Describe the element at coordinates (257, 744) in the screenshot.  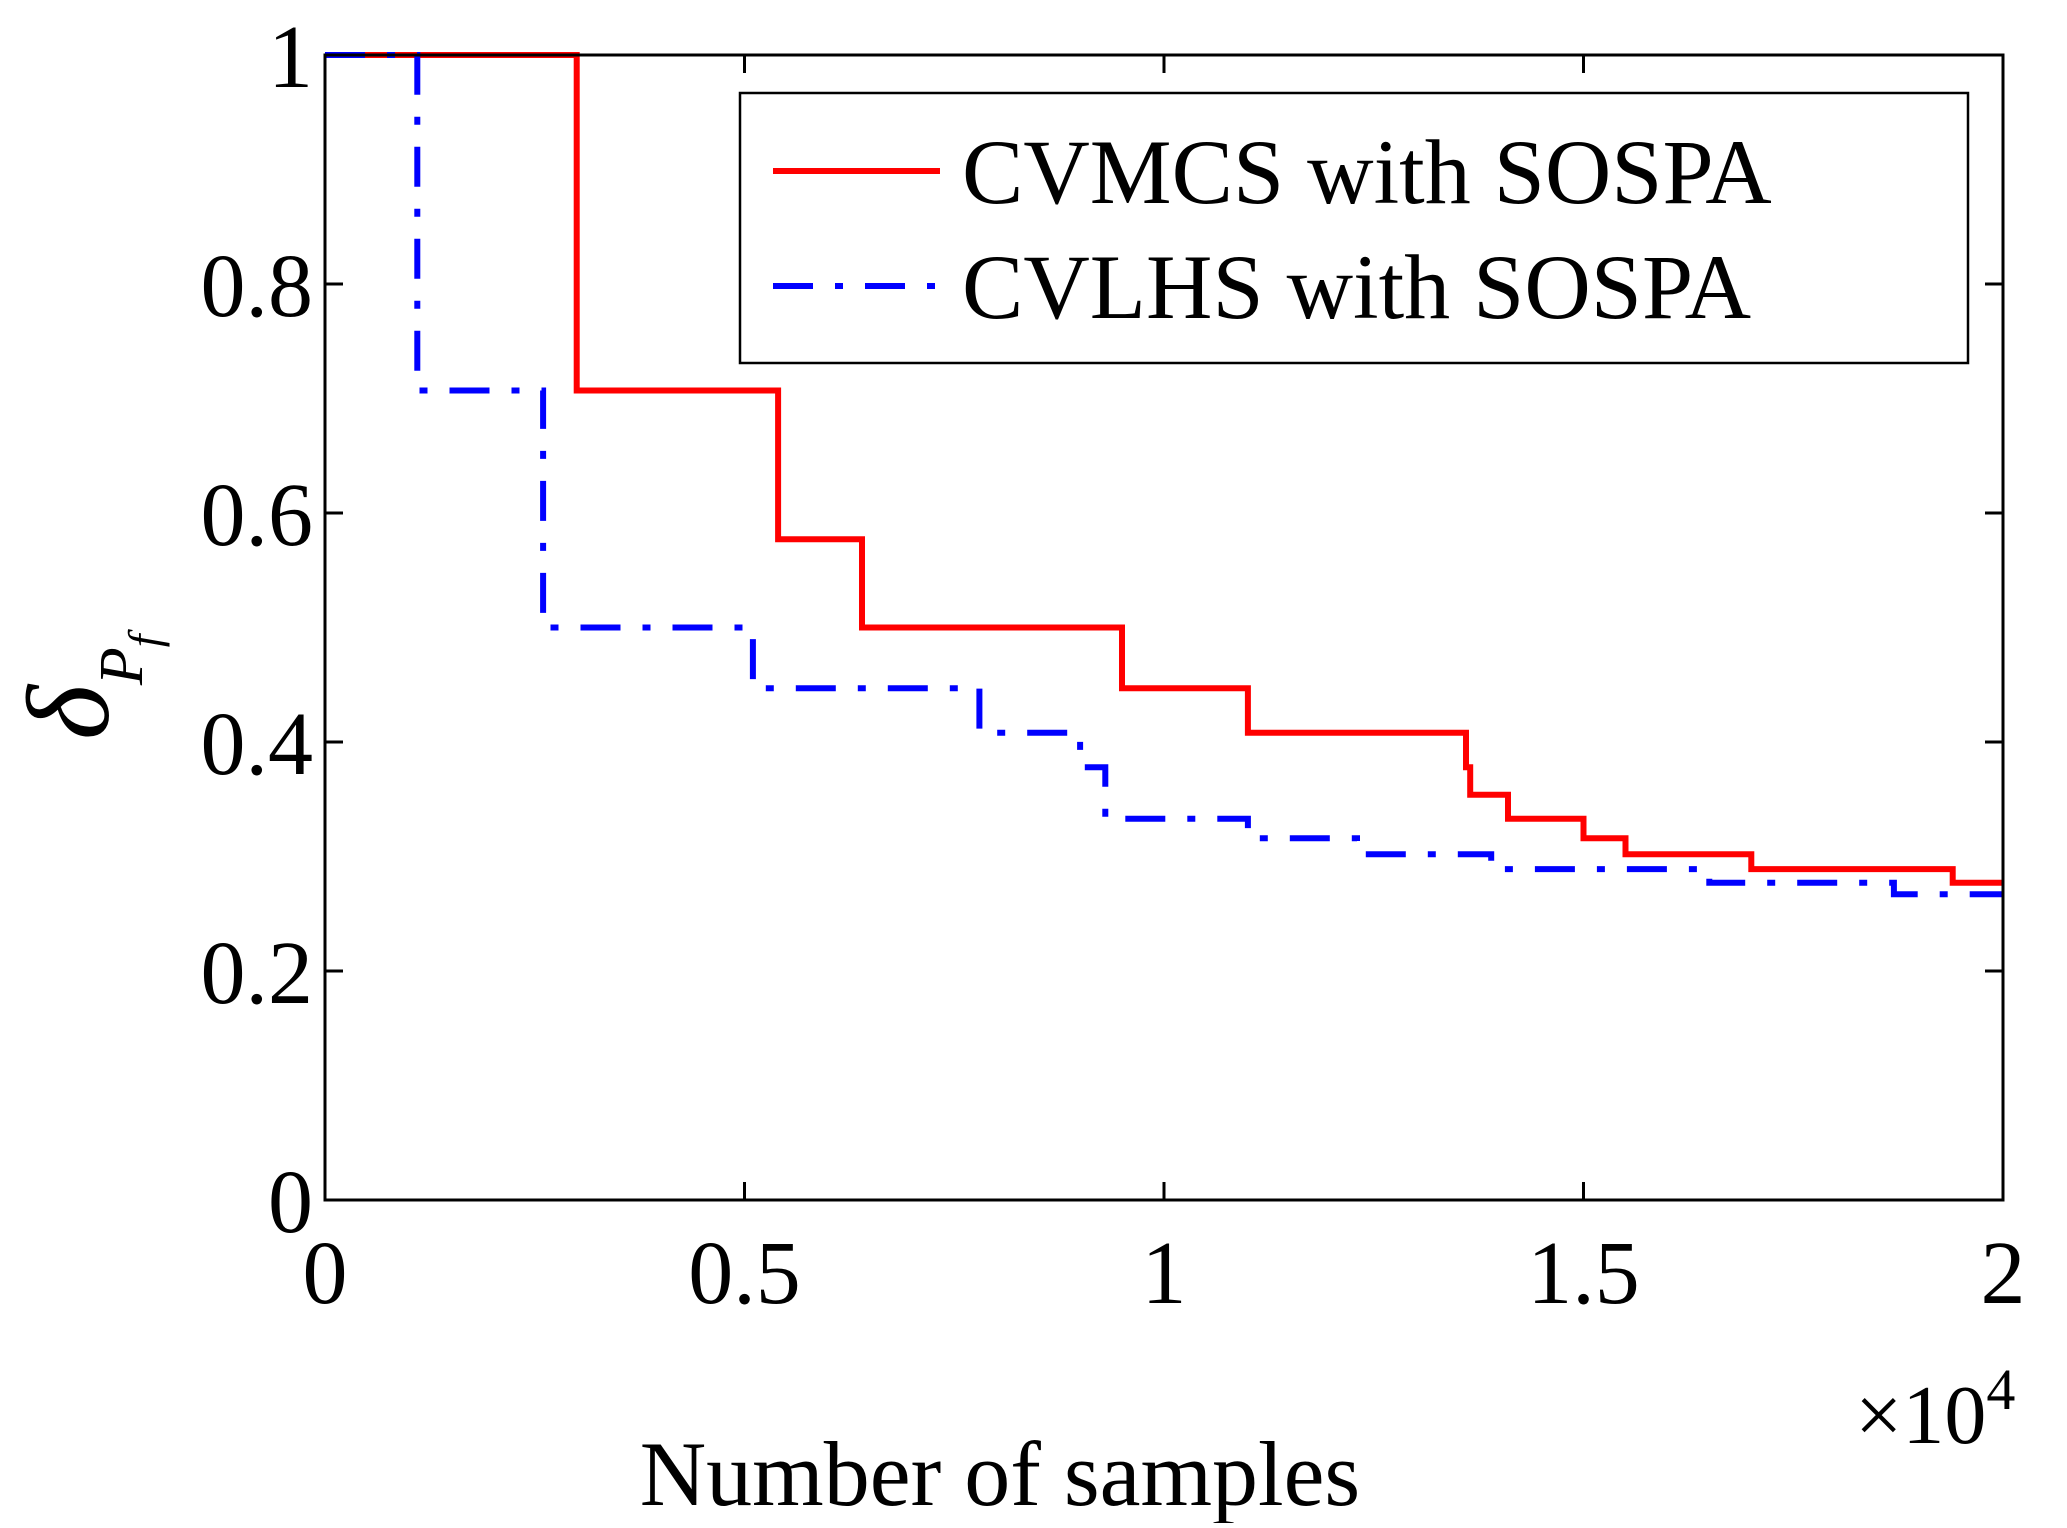
I see `y-tick-label: 0.4` at that location.